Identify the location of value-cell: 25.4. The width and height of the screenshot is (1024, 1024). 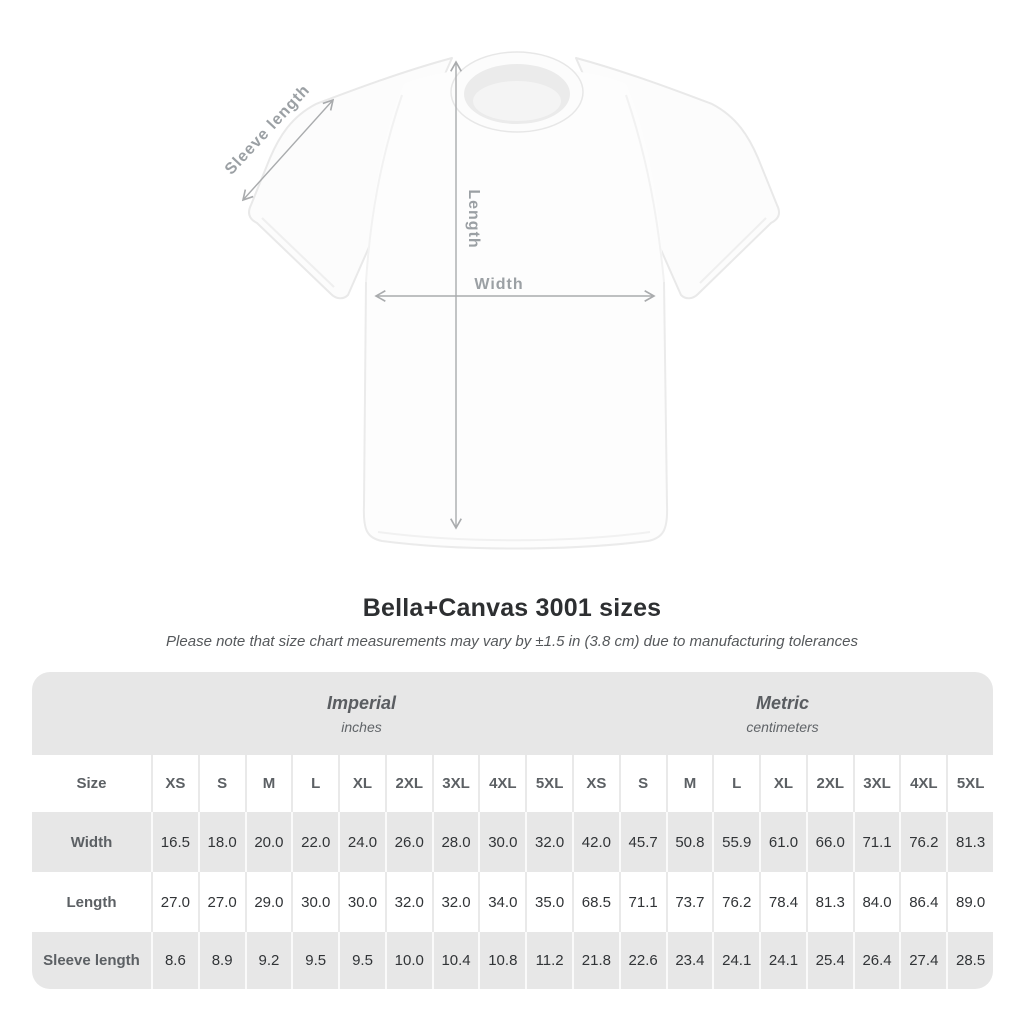
(829, 960).